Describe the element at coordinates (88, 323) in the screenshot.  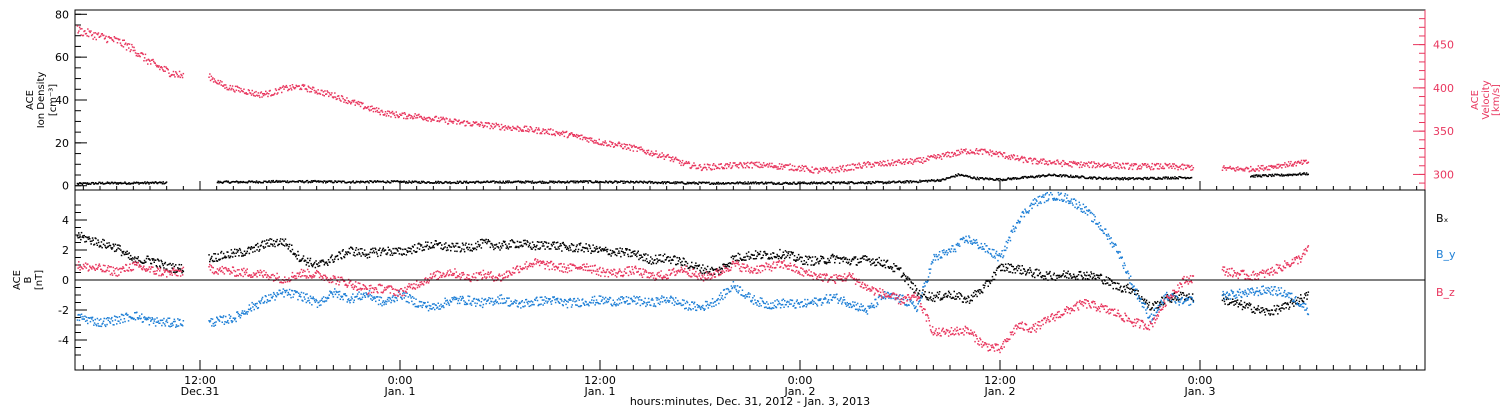
I see `by-point` at that location.